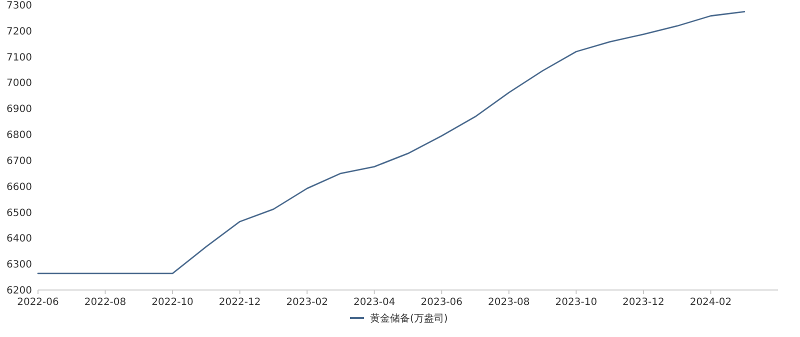  I want to click on x-tick-label: 2022-12, so click(239, 302).